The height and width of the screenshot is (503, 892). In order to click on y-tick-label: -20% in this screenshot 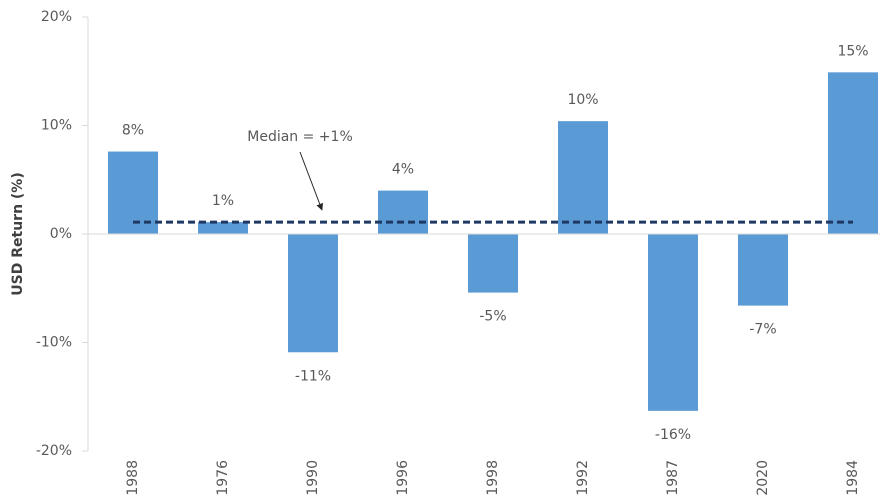, I will do `click(54, 451)`.